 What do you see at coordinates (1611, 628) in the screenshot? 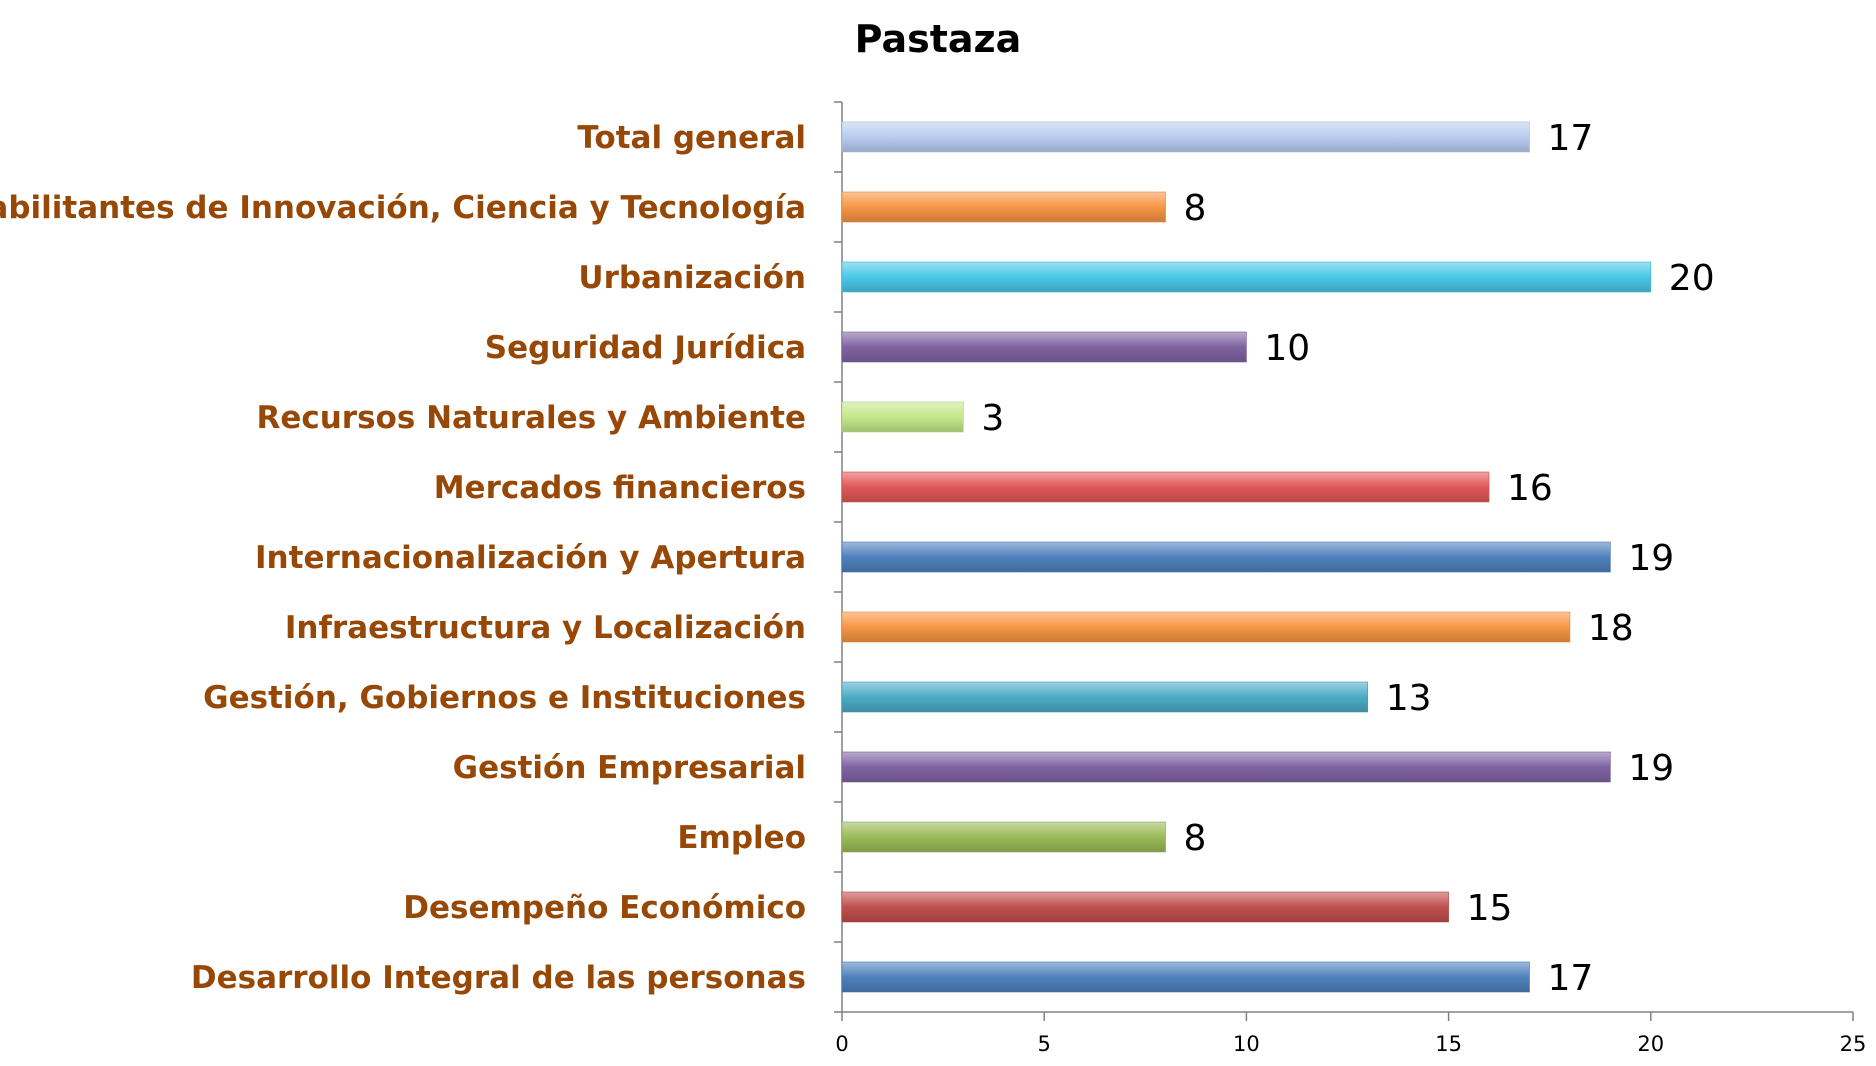
I see `data-label: 18` at bounding box center [1611, 628].